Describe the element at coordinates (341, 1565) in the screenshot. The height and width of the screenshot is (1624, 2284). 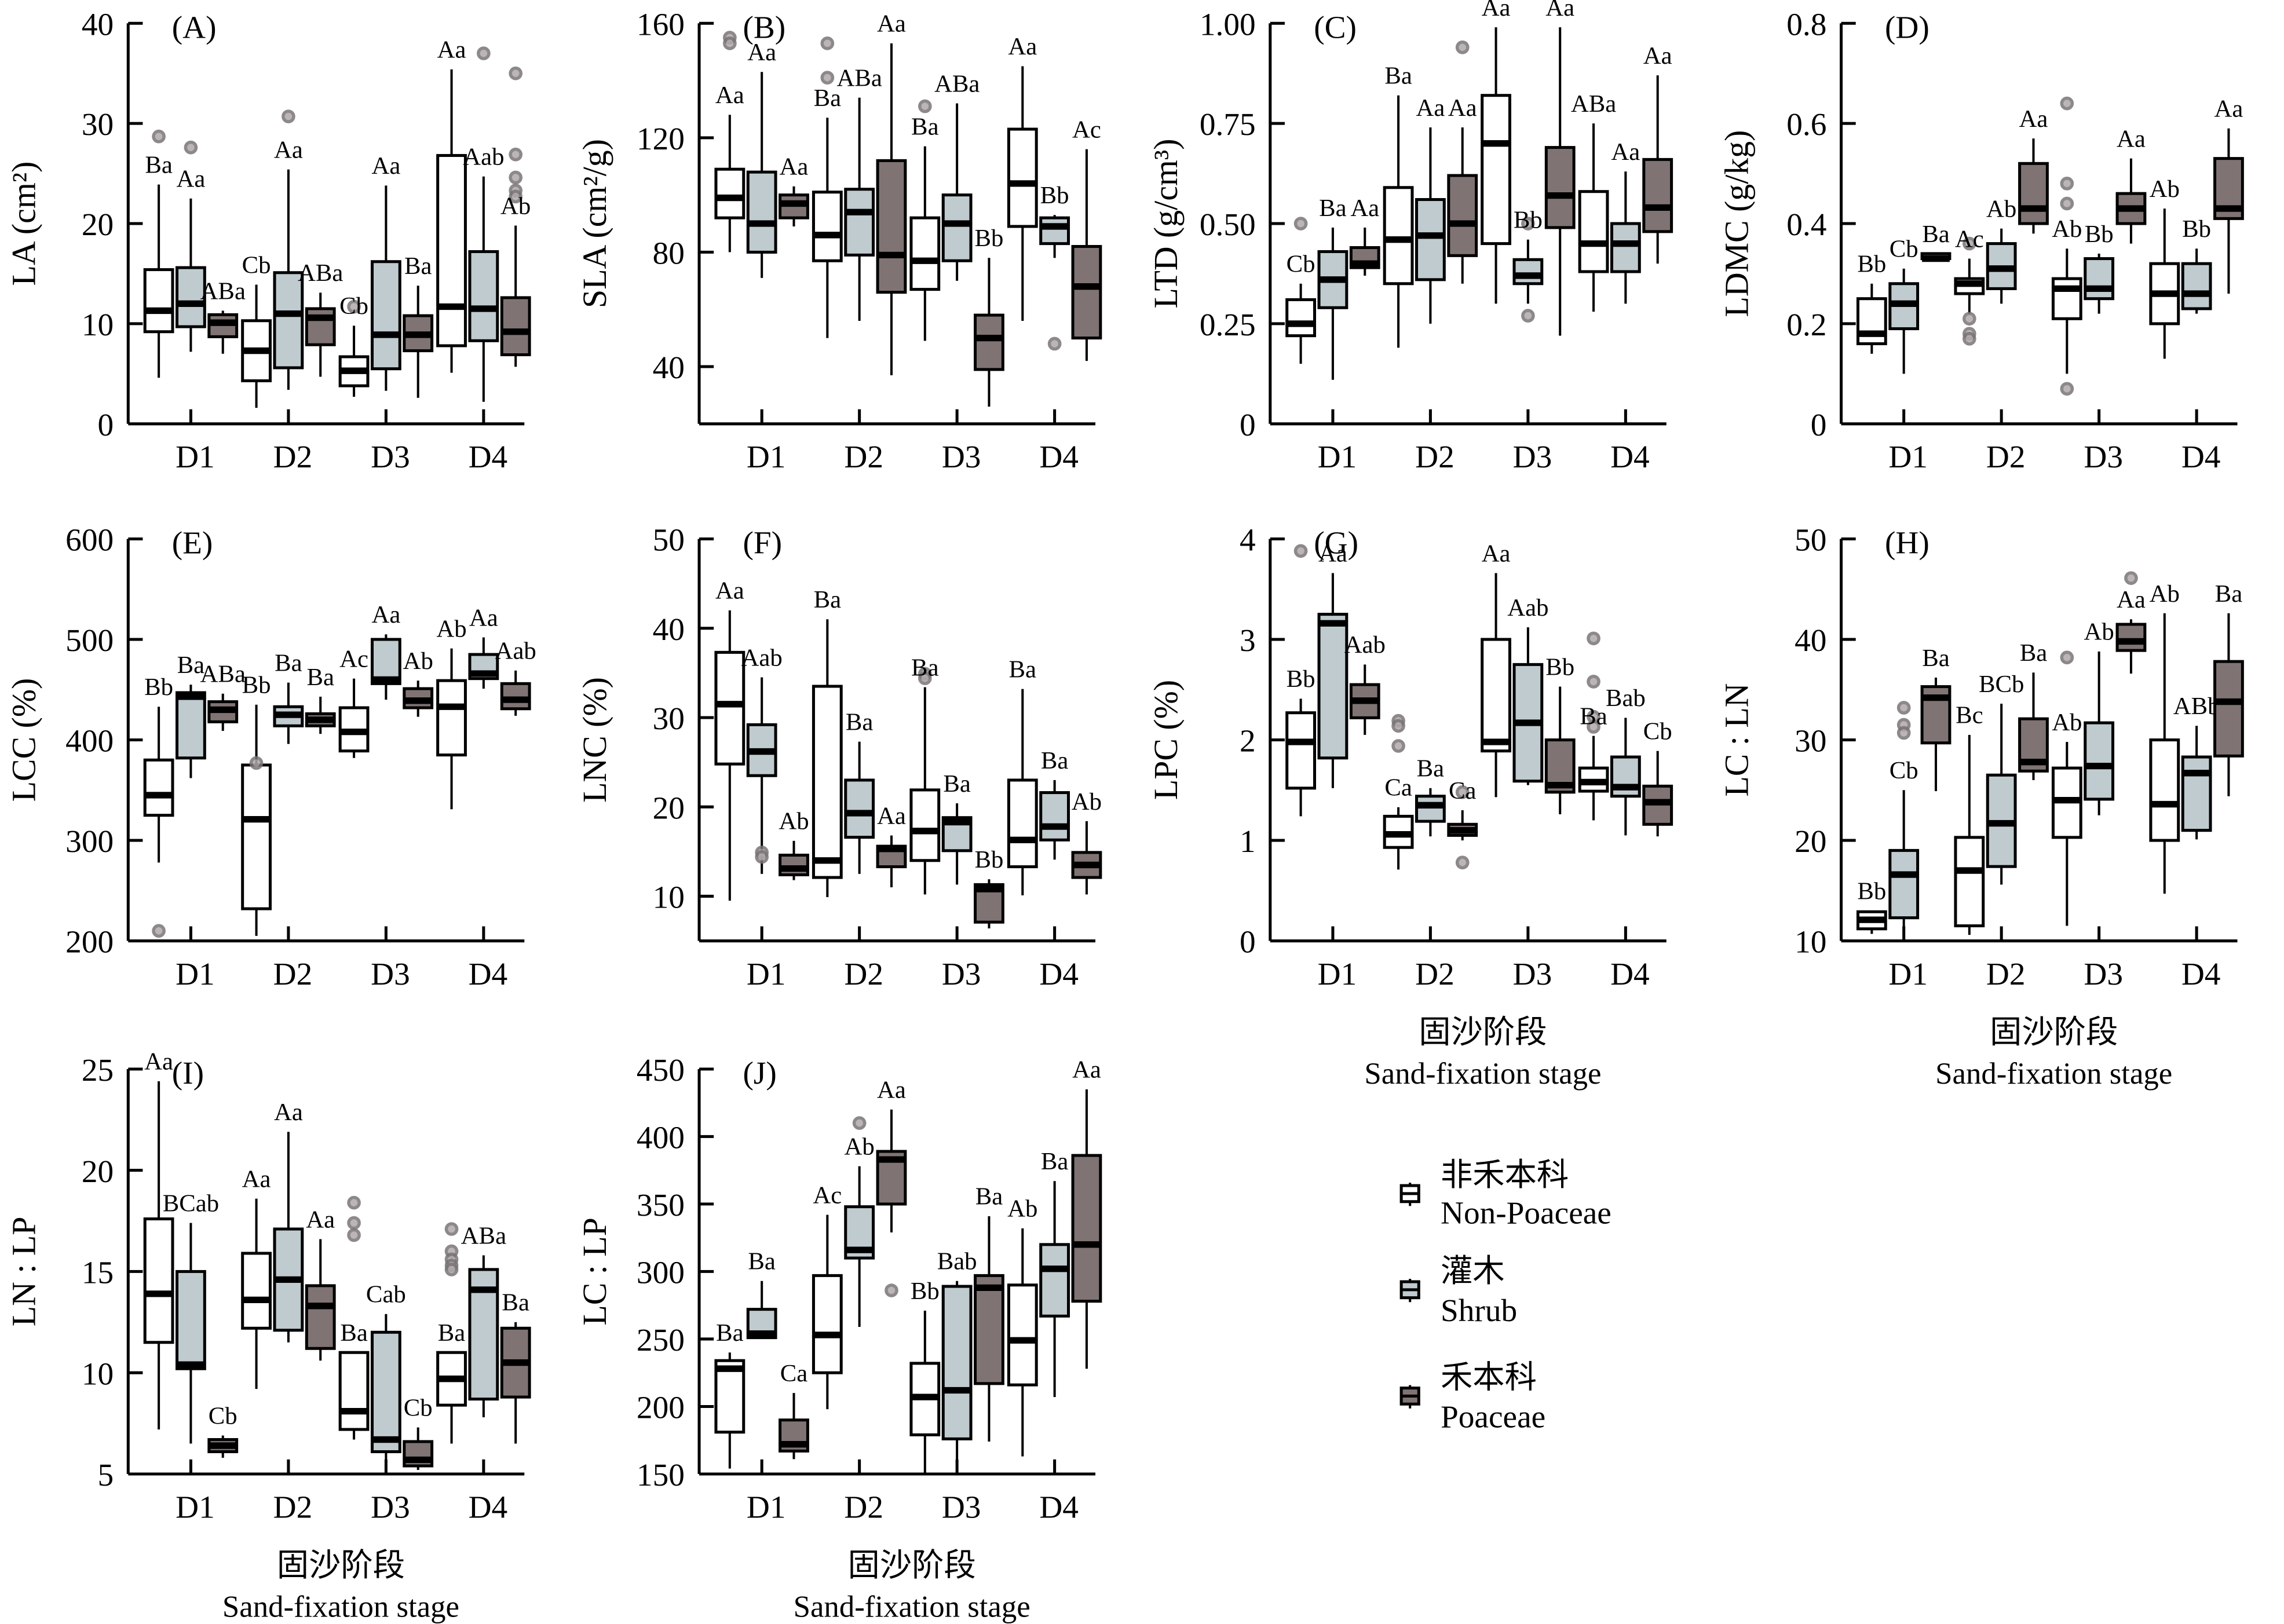
I see `x-axis-title-cn: 固沙阶段` at that location.